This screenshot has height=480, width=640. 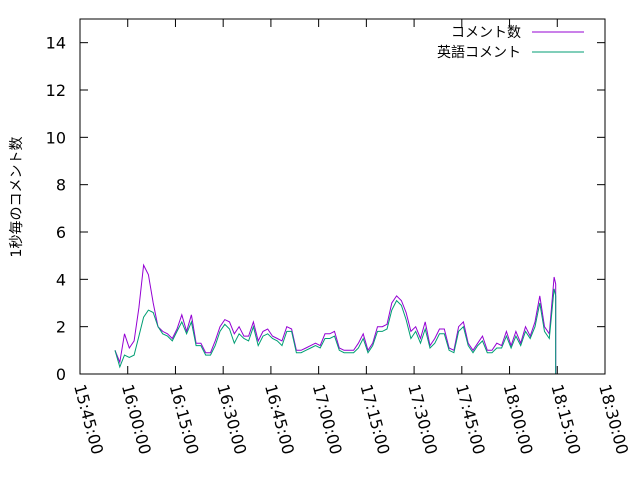 What do you see at coordinates (61, 232) in the screenshot?
I see `y-tick-label: 6` at bounding box center [61, 232].